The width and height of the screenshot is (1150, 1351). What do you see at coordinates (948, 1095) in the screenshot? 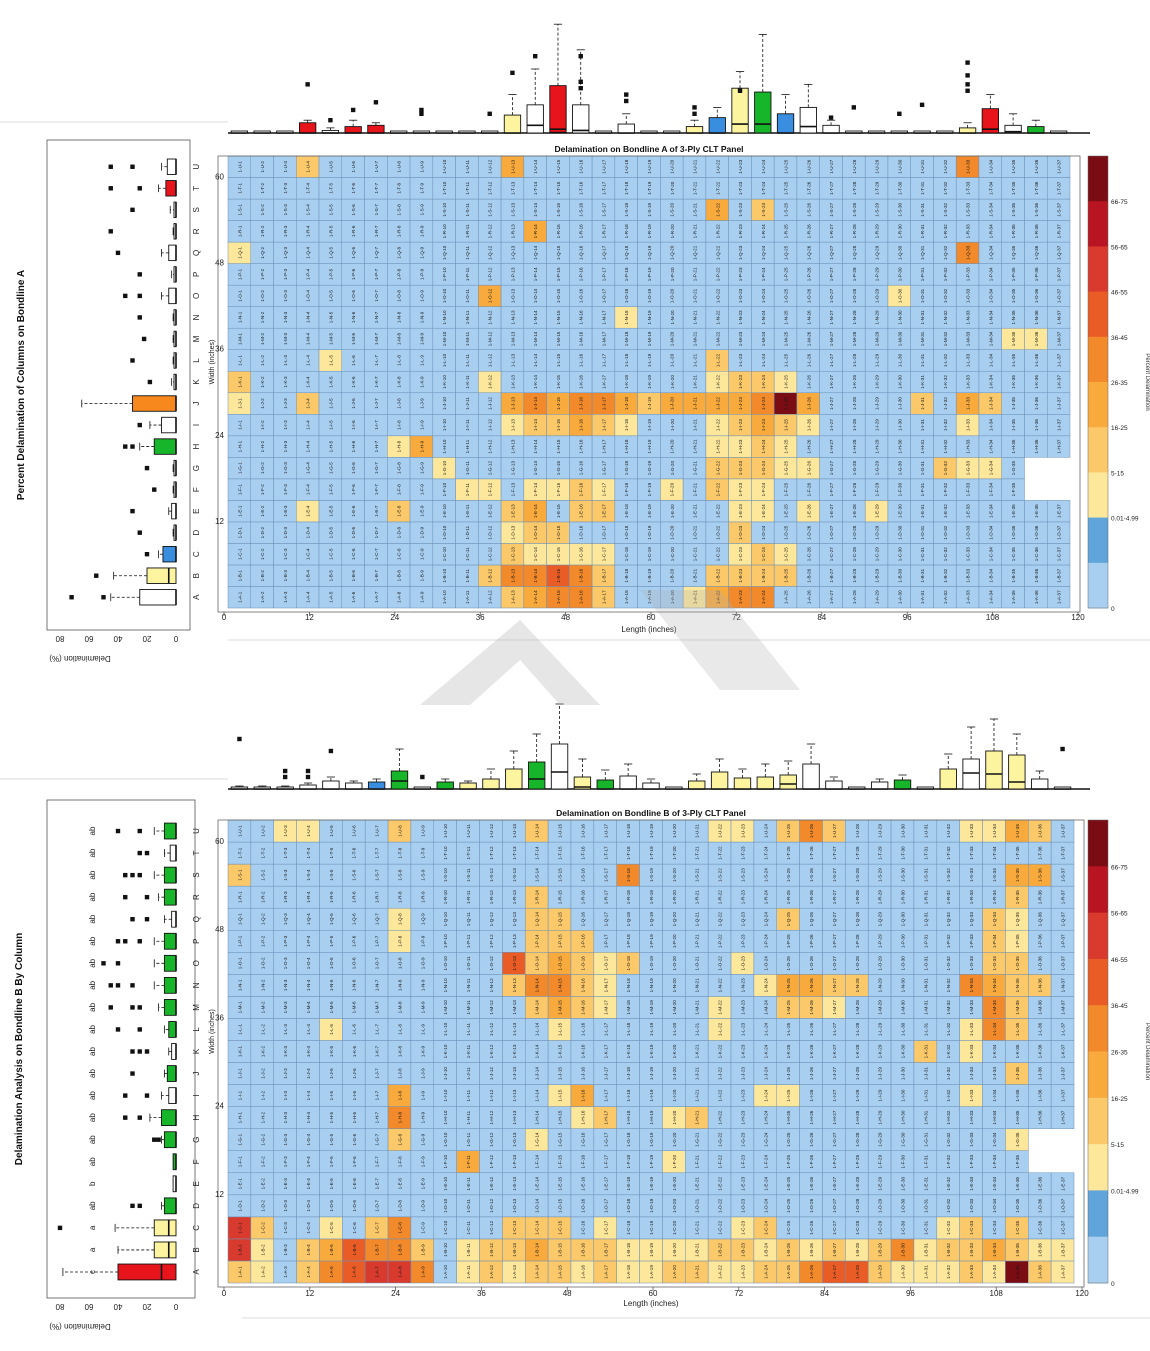
I see `cell-label: 1-I-32` at bounding box center [948, 1095].